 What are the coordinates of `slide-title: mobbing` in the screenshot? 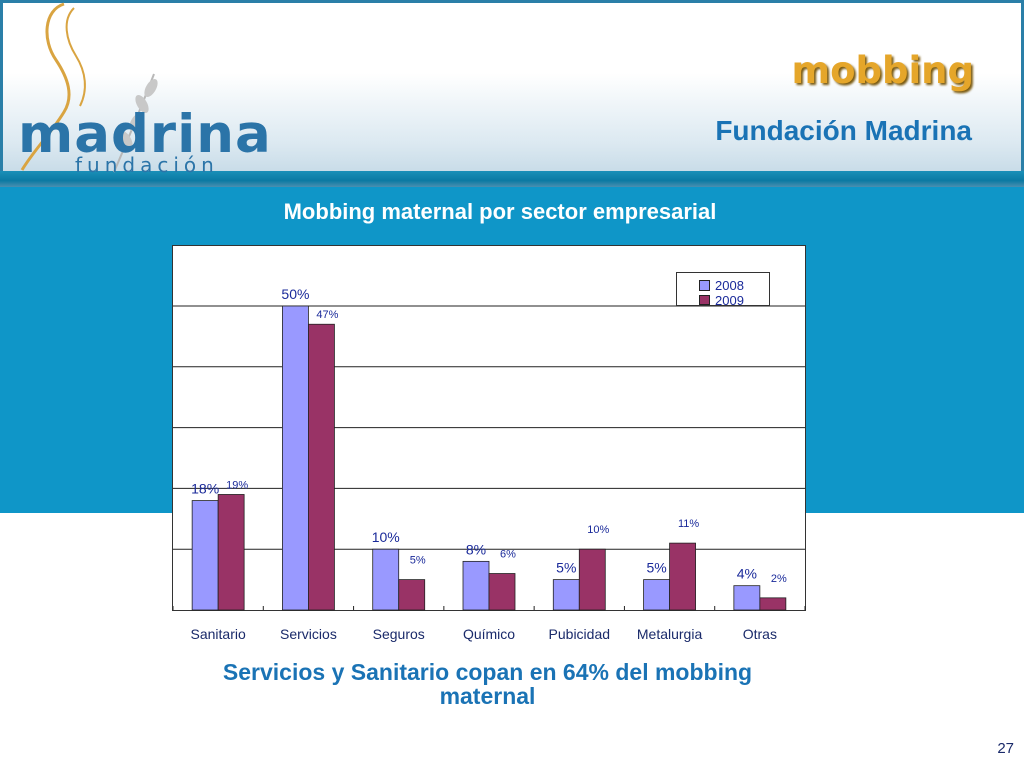 It's located at (882, 70).